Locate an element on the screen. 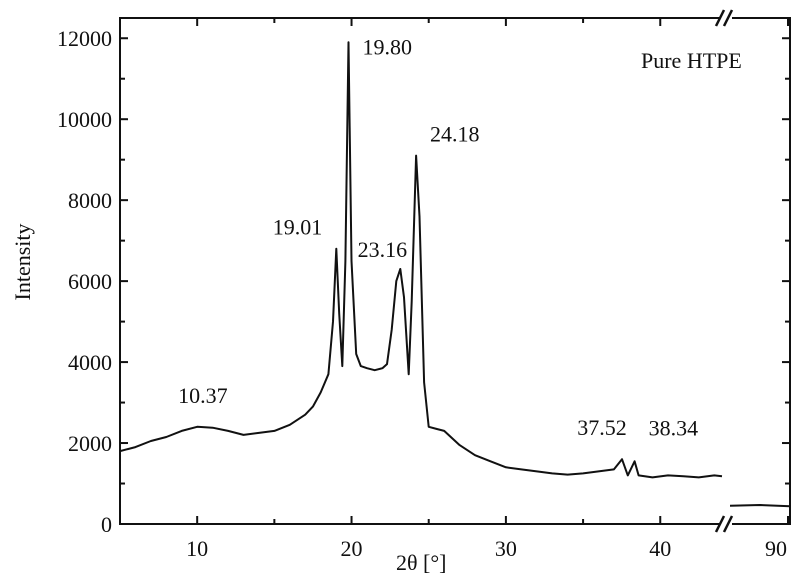 The width and height of the screenshot is (807, 573). peak-label: 37.52 is located at coordinates (602, 427).